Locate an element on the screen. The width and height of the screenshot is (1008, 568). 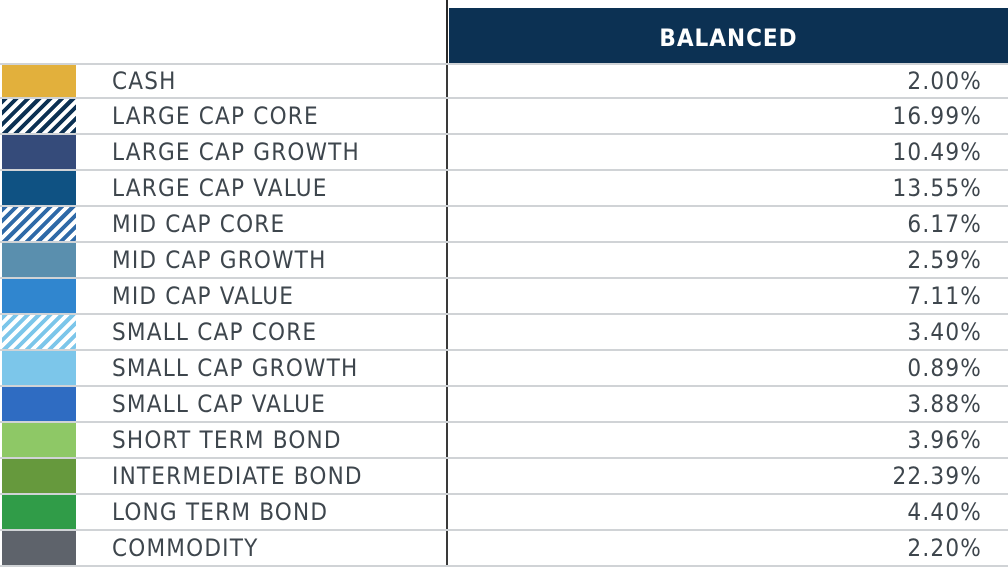
row-value: 13.55% is located at coordinates (937, 188).